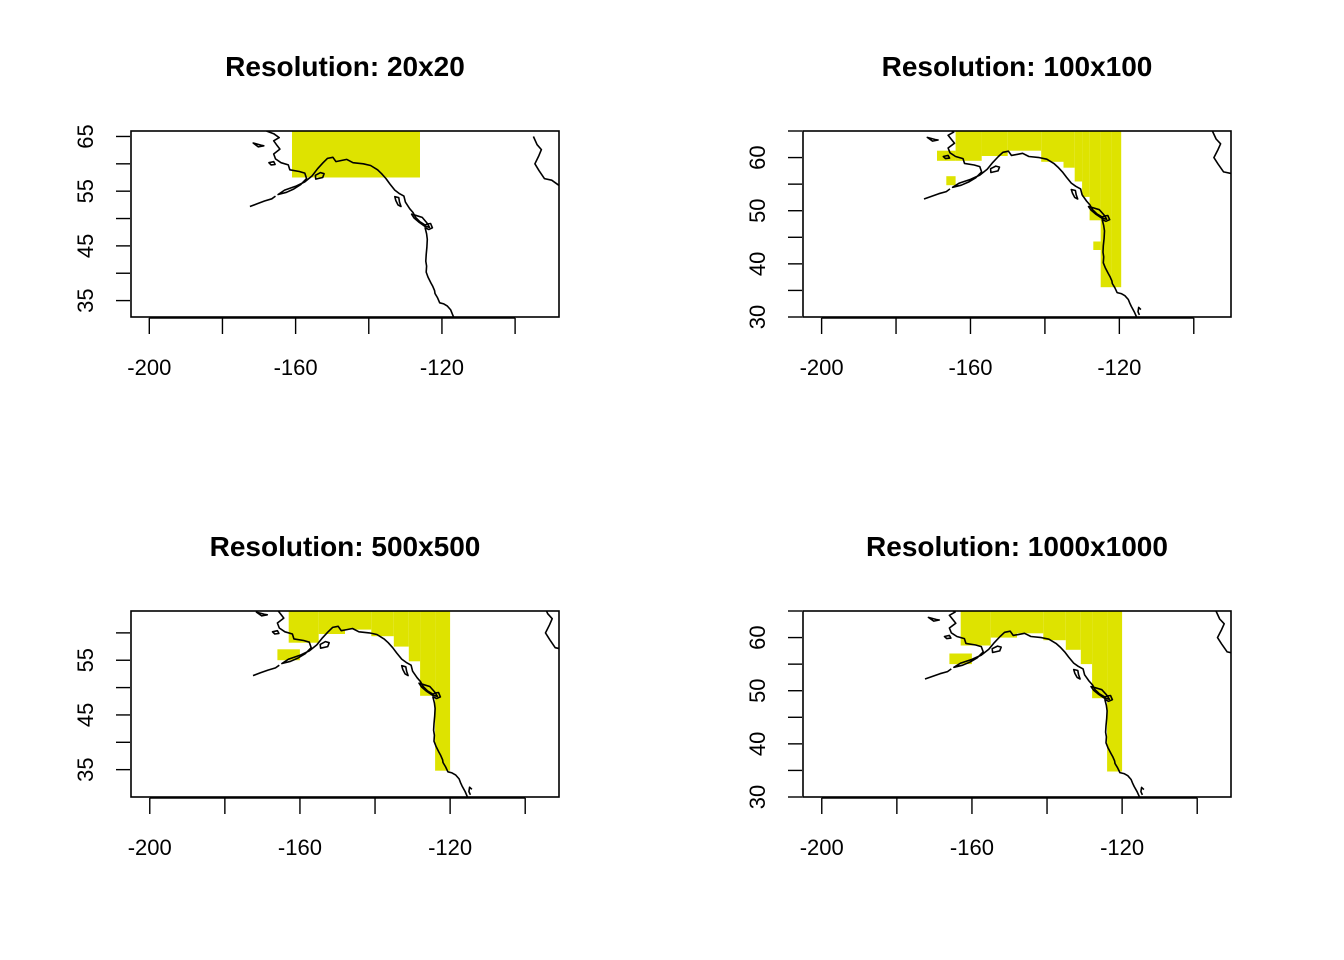 The image size is (1344, 960). I want to click on map-panel-2: Resolution: 100x100 -200 -160 -120 30 40 50 60, so click(1002, 215).